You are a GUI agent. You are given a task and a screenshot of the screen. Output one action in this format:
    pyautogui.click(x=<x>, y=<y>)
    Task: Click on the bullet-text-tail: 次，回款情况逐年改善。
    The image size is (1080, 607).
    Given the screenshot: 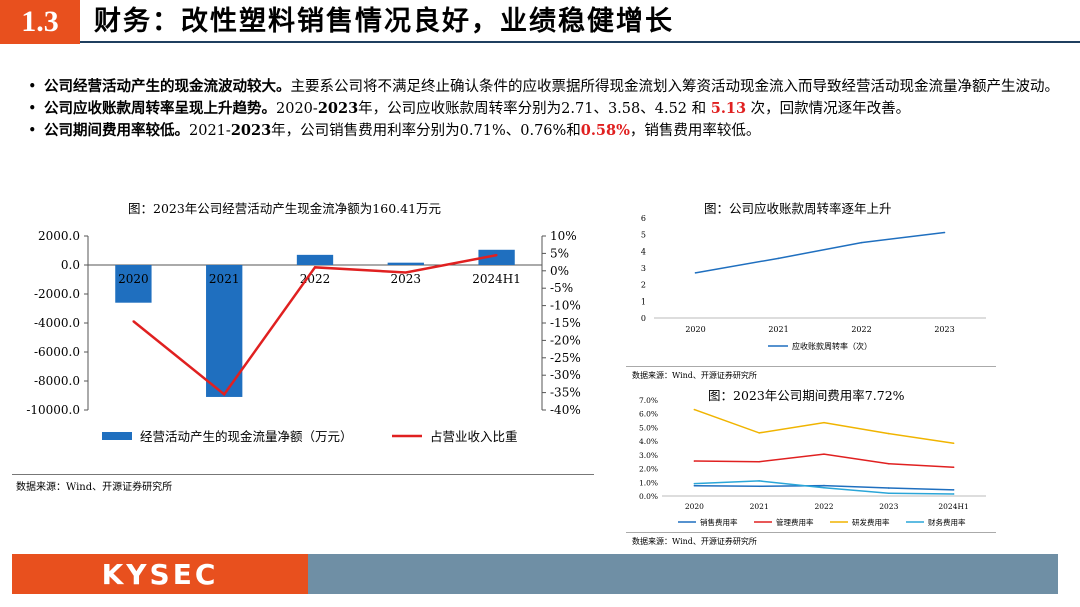 What is the action you would take?
    pyautogui.click(x=828, y=109)
    